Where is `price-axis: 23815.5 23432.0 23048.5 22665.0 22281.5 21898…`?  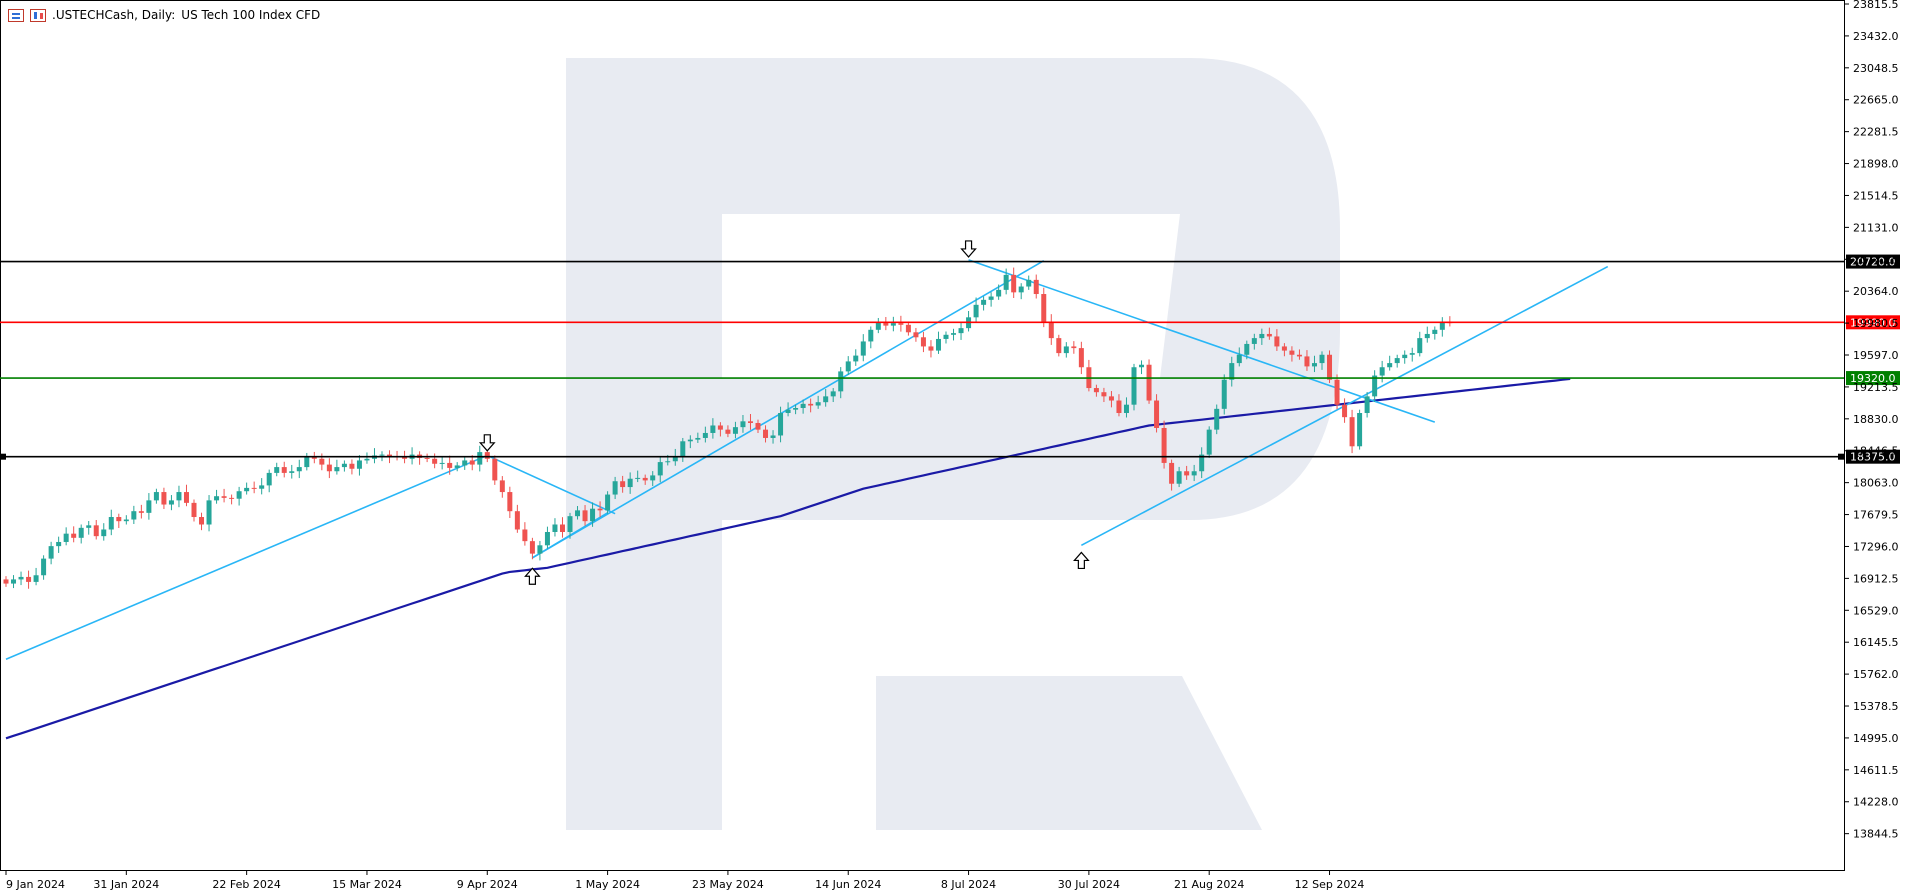
price-axis: 23815.5 23432.0 23048.5 22665.0 22281.5 21898… is located at coordinates (1871, 420).